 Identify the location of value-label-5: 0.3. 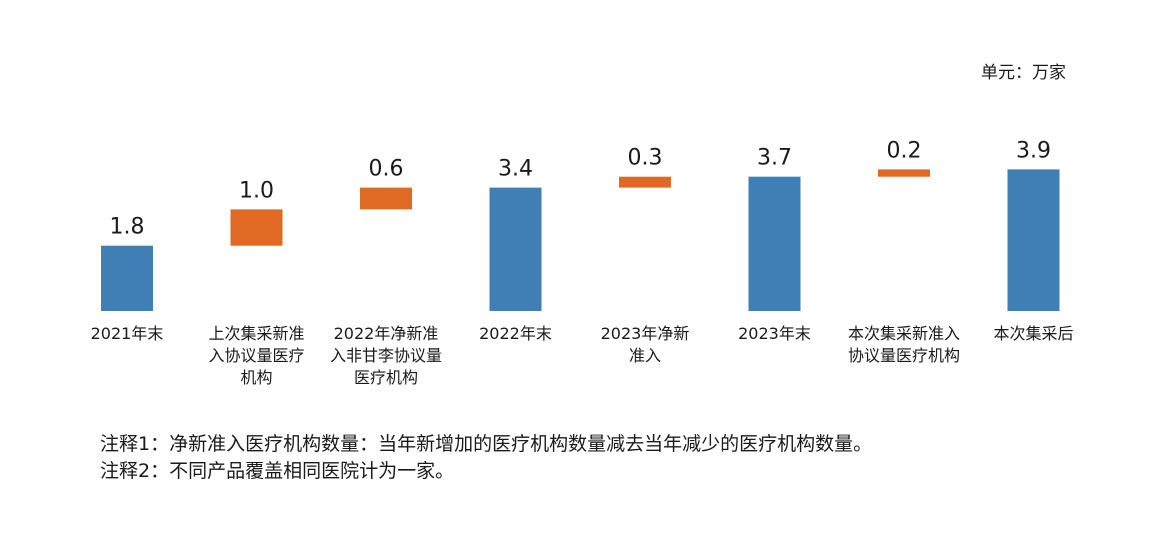
(645, 158).